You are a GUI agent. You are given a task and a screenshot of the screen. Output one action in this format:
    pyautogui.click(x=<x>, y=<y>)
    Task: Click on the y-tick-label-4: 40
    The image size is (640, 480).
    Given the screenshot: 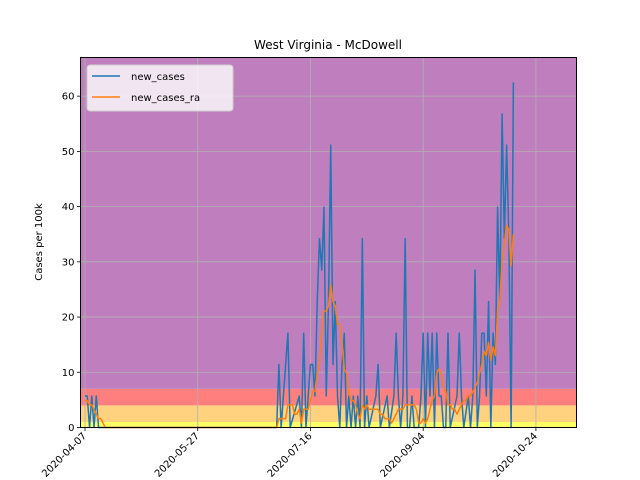 What is the action you would take?
    pyautogui.click(x=68, y=207)
    